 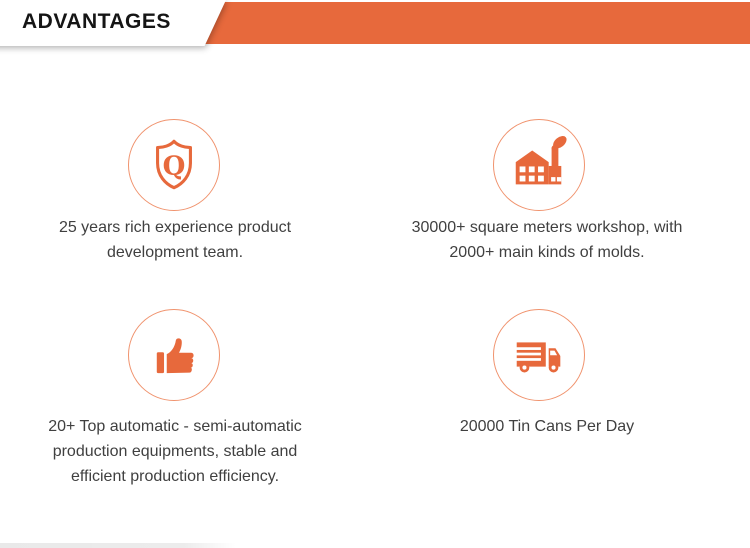 What do you see at coordinates (541, 160) in the screenshot?
I see `factory-icon` at bounding box center [541, 160].